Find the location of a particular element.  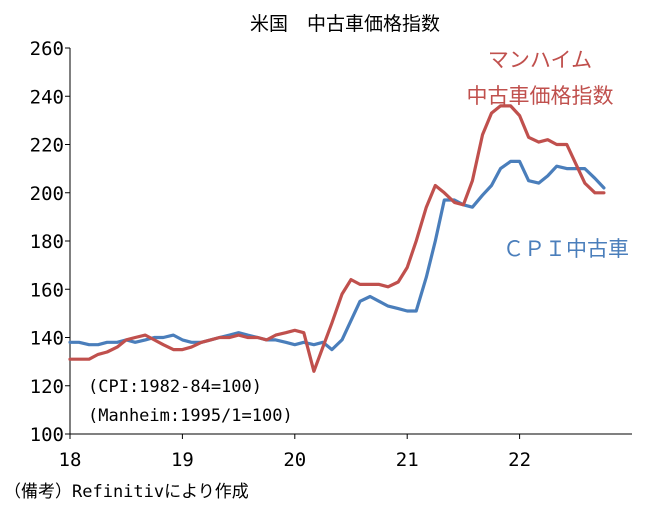

x-tick-label-19: 19 is located at coordinates (182, 460).